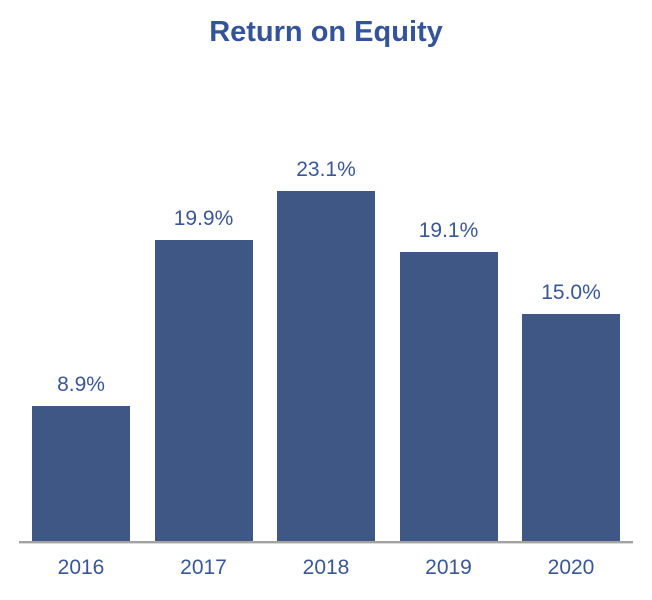  Describe the element at coordinates (203, 567) in the screenshot. I see `x-axis-tick-label: 2017` at that location.